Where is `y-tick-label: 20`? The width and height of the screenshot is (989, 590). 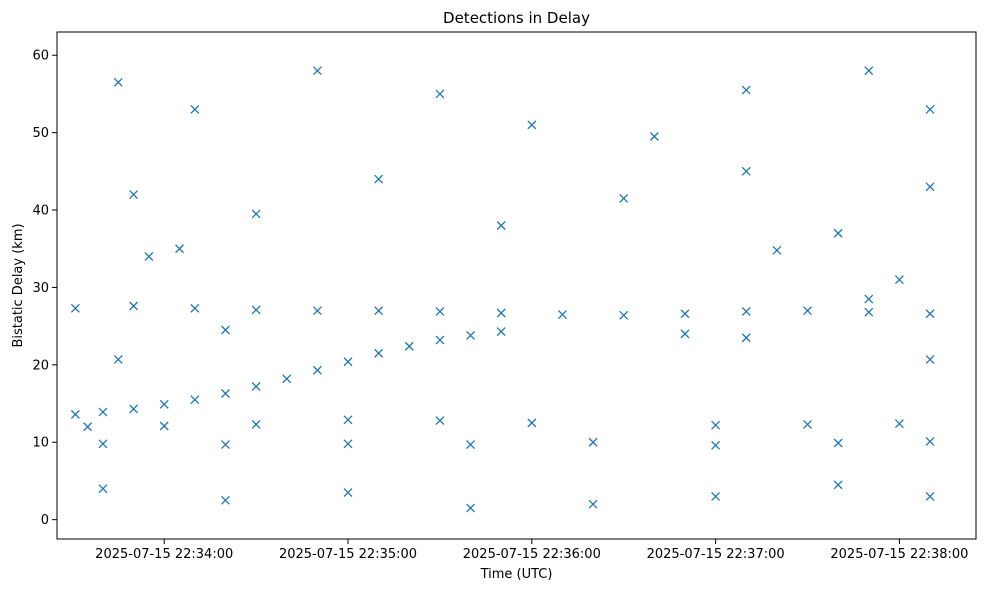
y-tick-label: 20 is located at coordinates (40, 365).